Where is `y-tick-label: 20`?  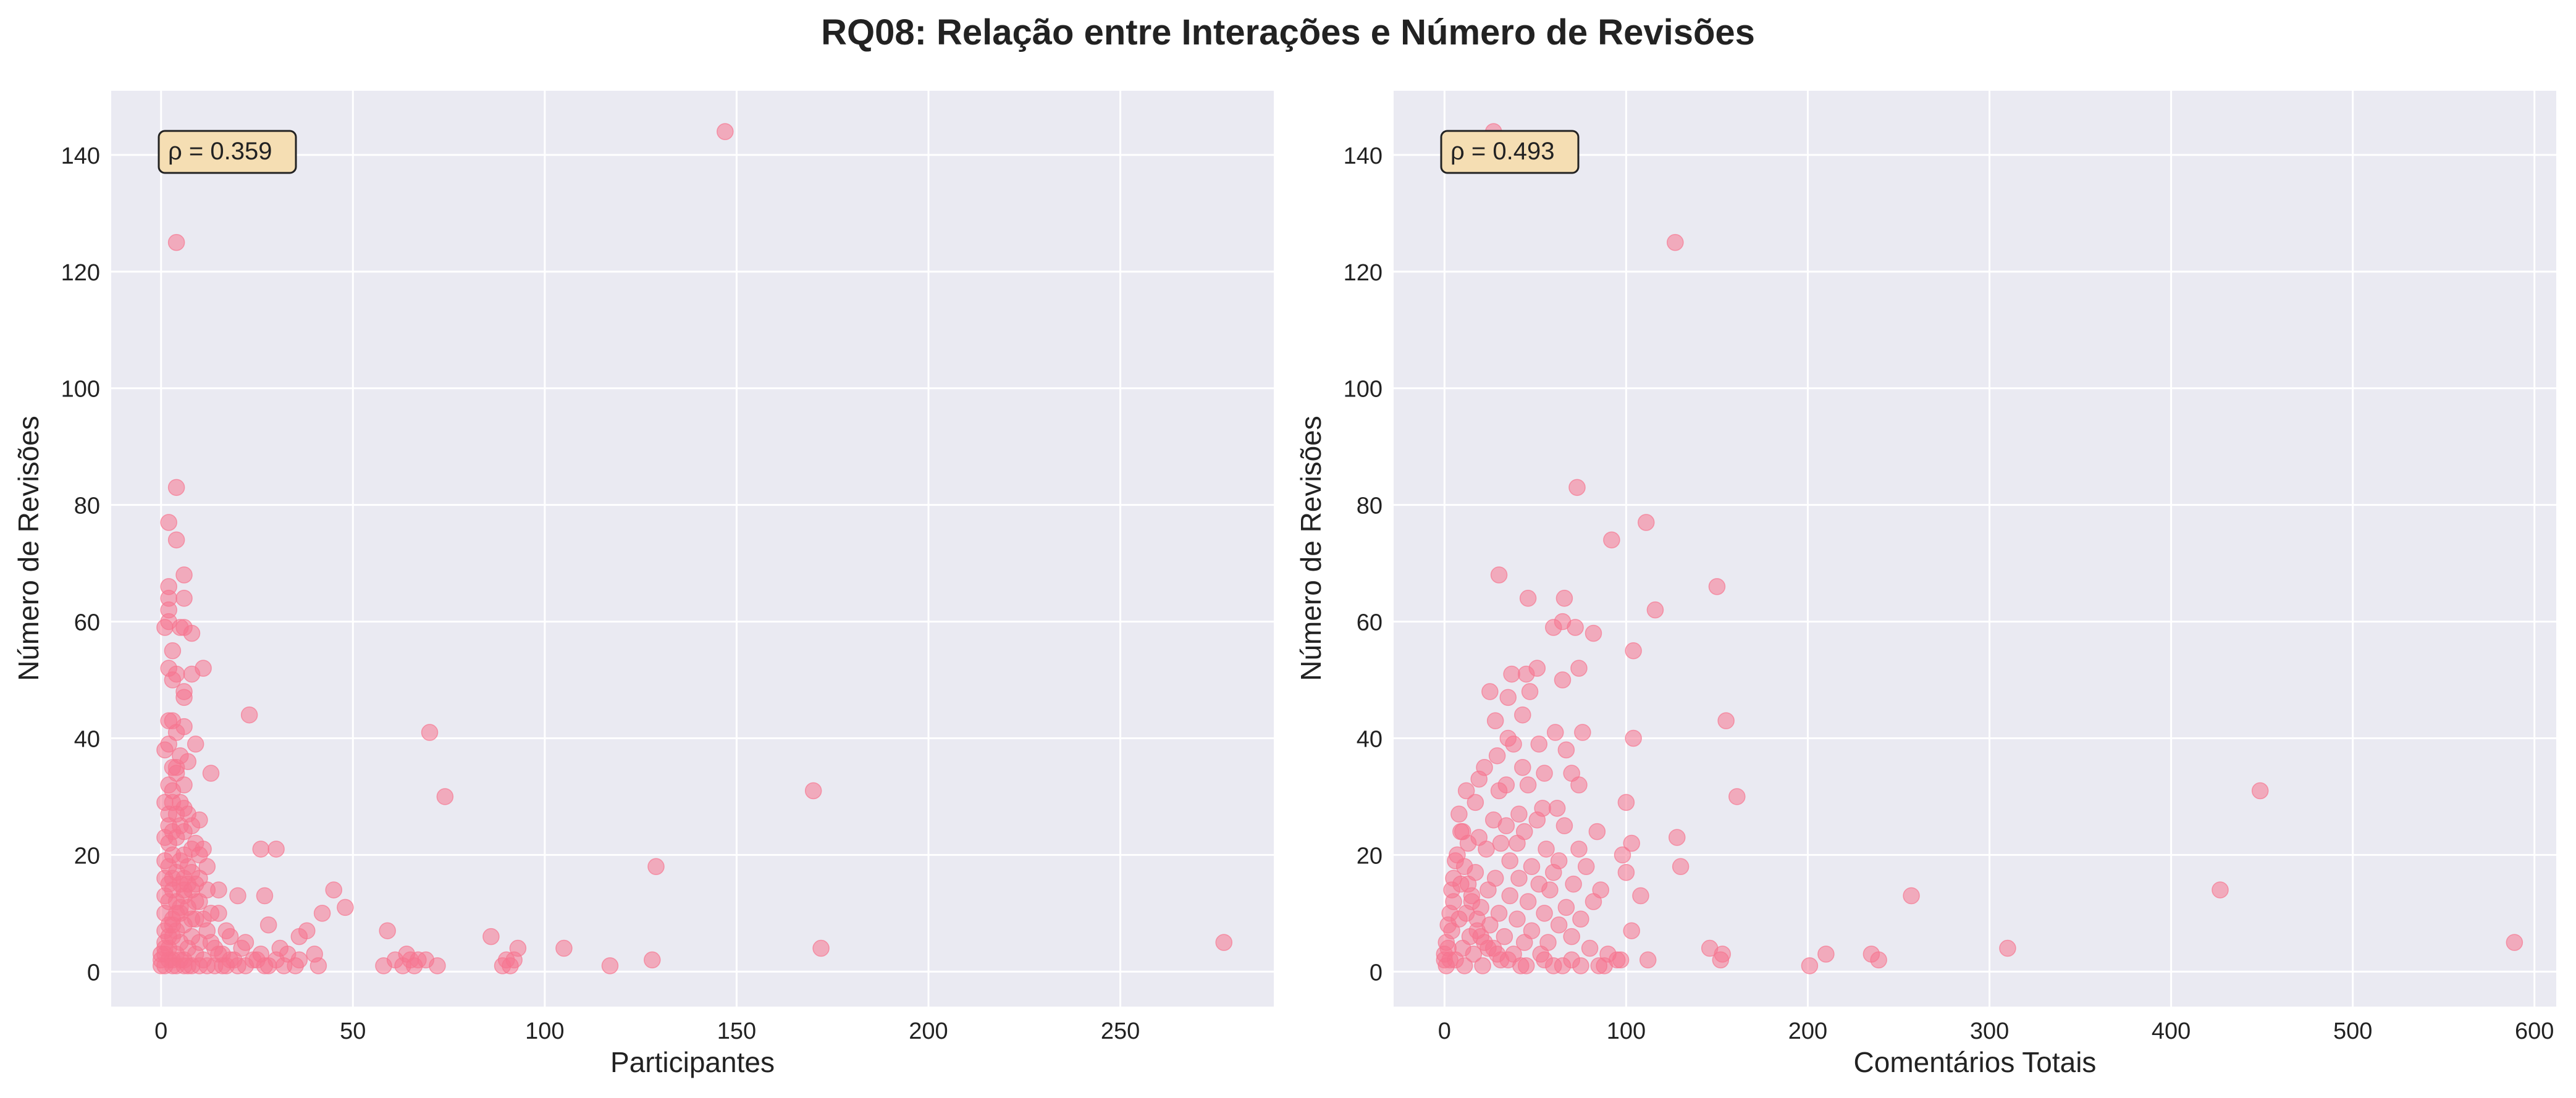
y-tick-label: 20 is located at coordinates (87, 856).